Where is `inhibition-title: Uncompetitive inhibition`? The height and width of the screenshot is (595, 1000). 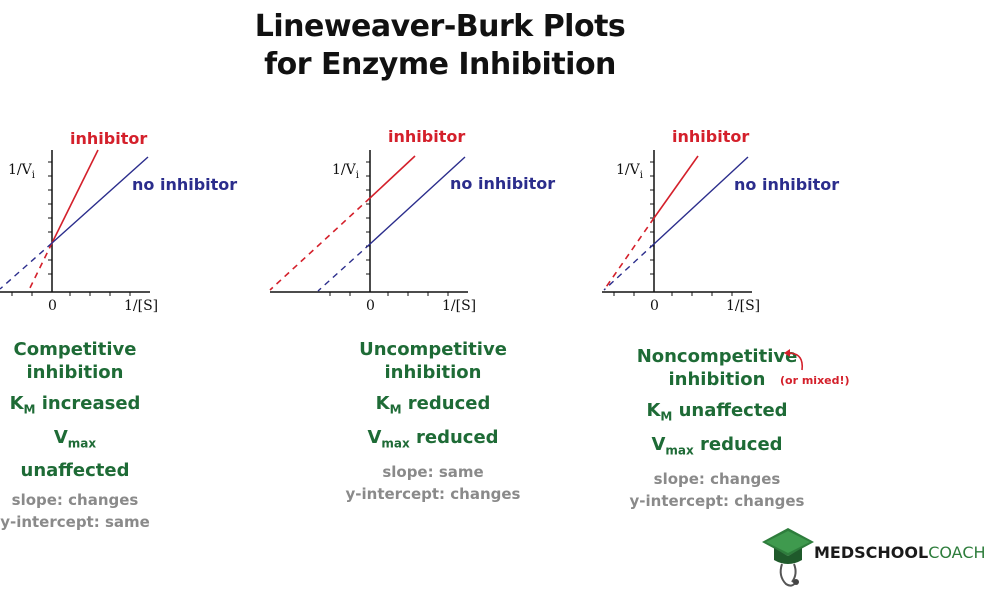 inhibition-title: Uncompetitive inhibition is located at coordinates (433, 361).